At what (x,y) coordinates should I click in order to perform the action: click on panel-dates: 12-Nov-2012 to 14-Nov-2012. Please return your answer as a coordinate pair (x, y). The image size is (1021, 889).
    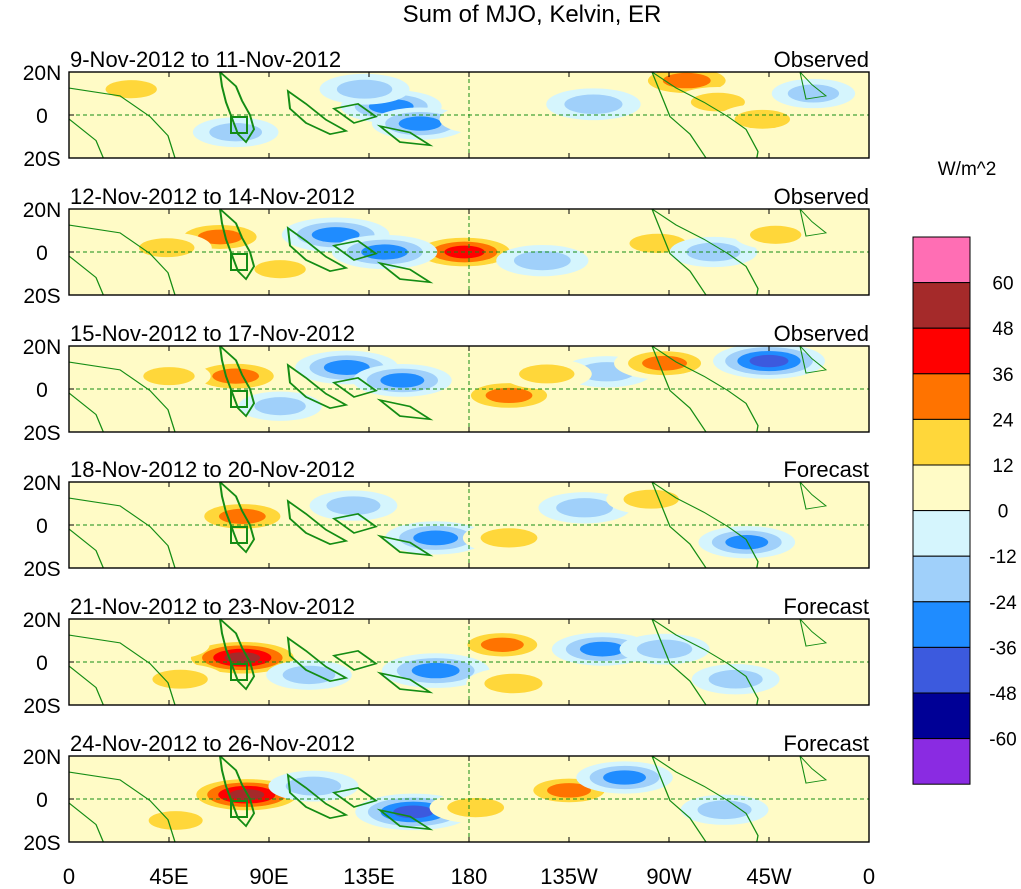
    Looking at the image, I should click on (212, 196).